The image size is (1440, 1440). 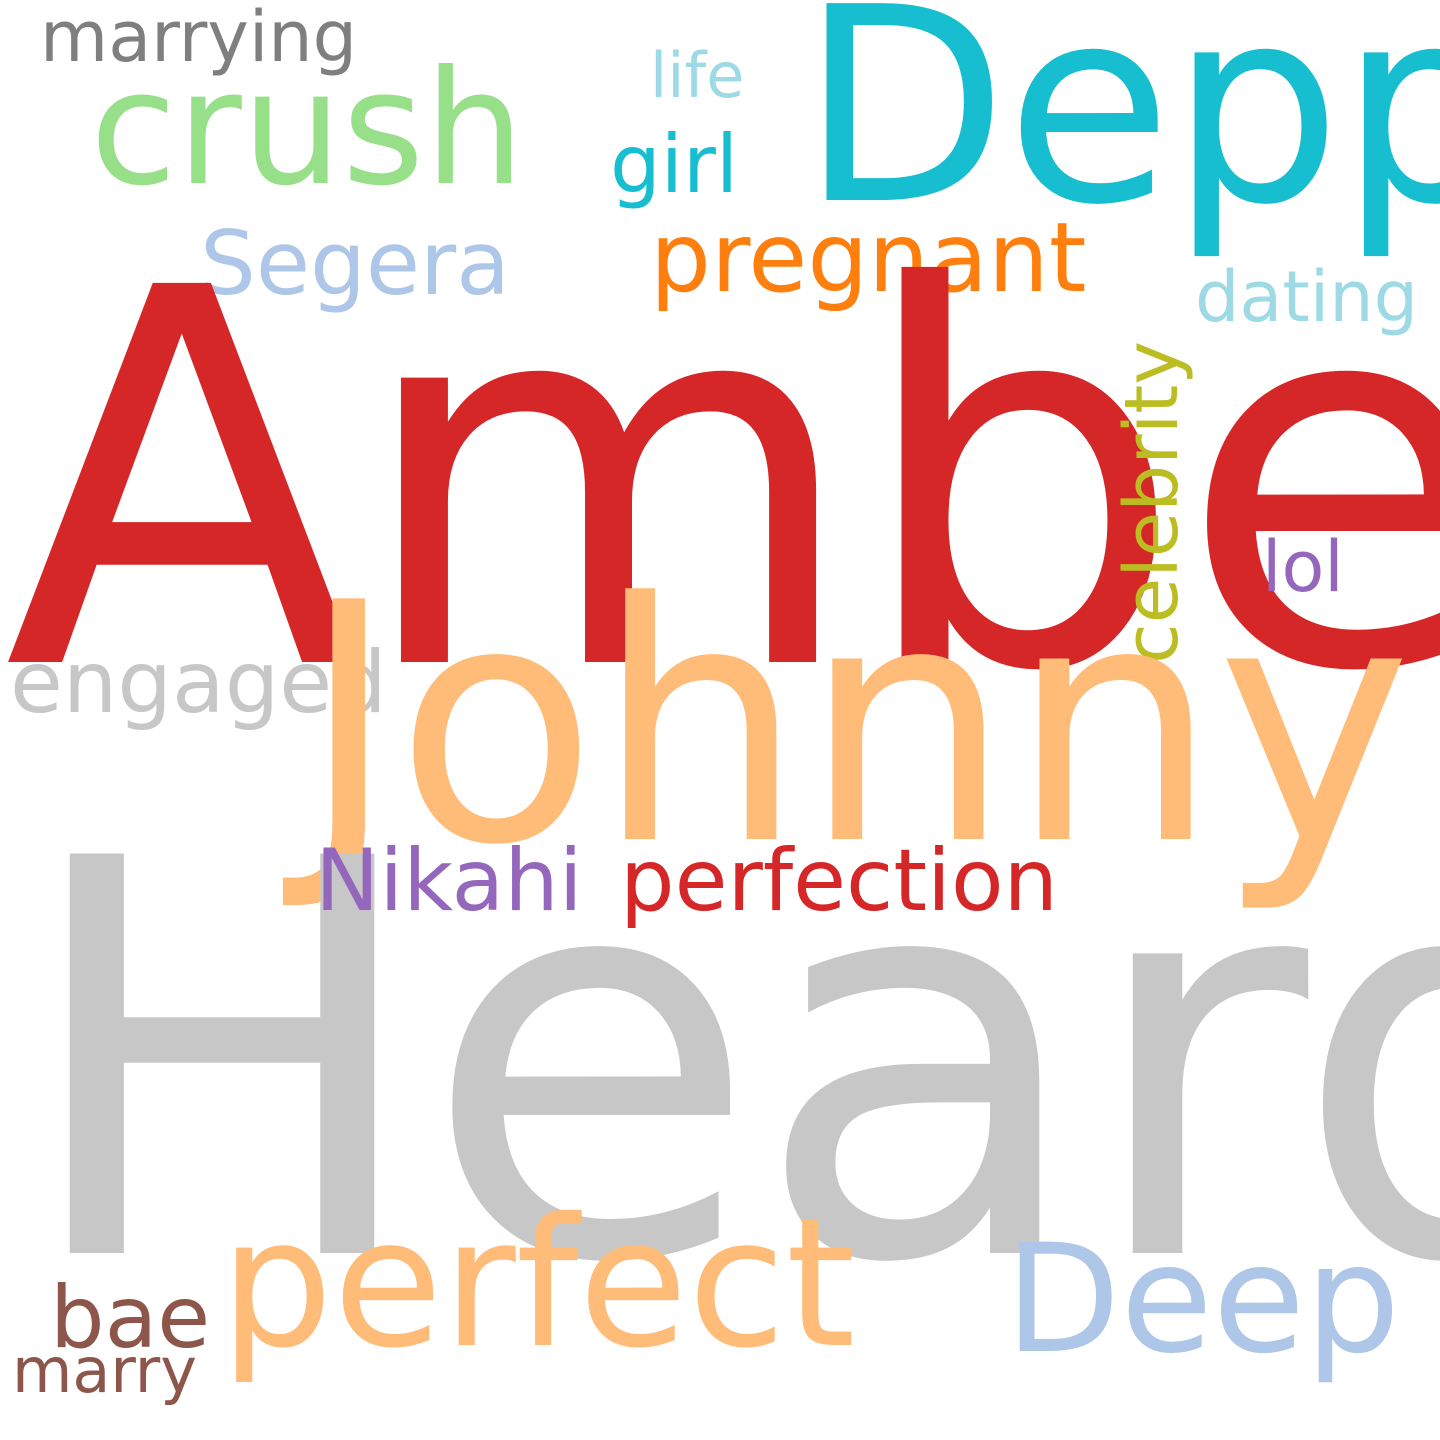 What do you see at coordinates (104, 1370) in the screenshot?
I see `word-marry: marry` at bounding box center [104, 1370].